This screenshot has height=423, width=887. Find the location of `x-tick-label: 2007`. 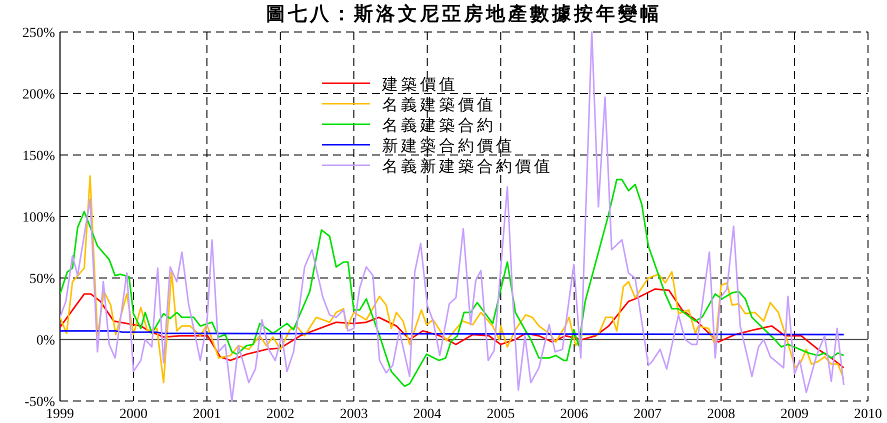

x-tick-label: 2007 is located at coordinates (648, 414).